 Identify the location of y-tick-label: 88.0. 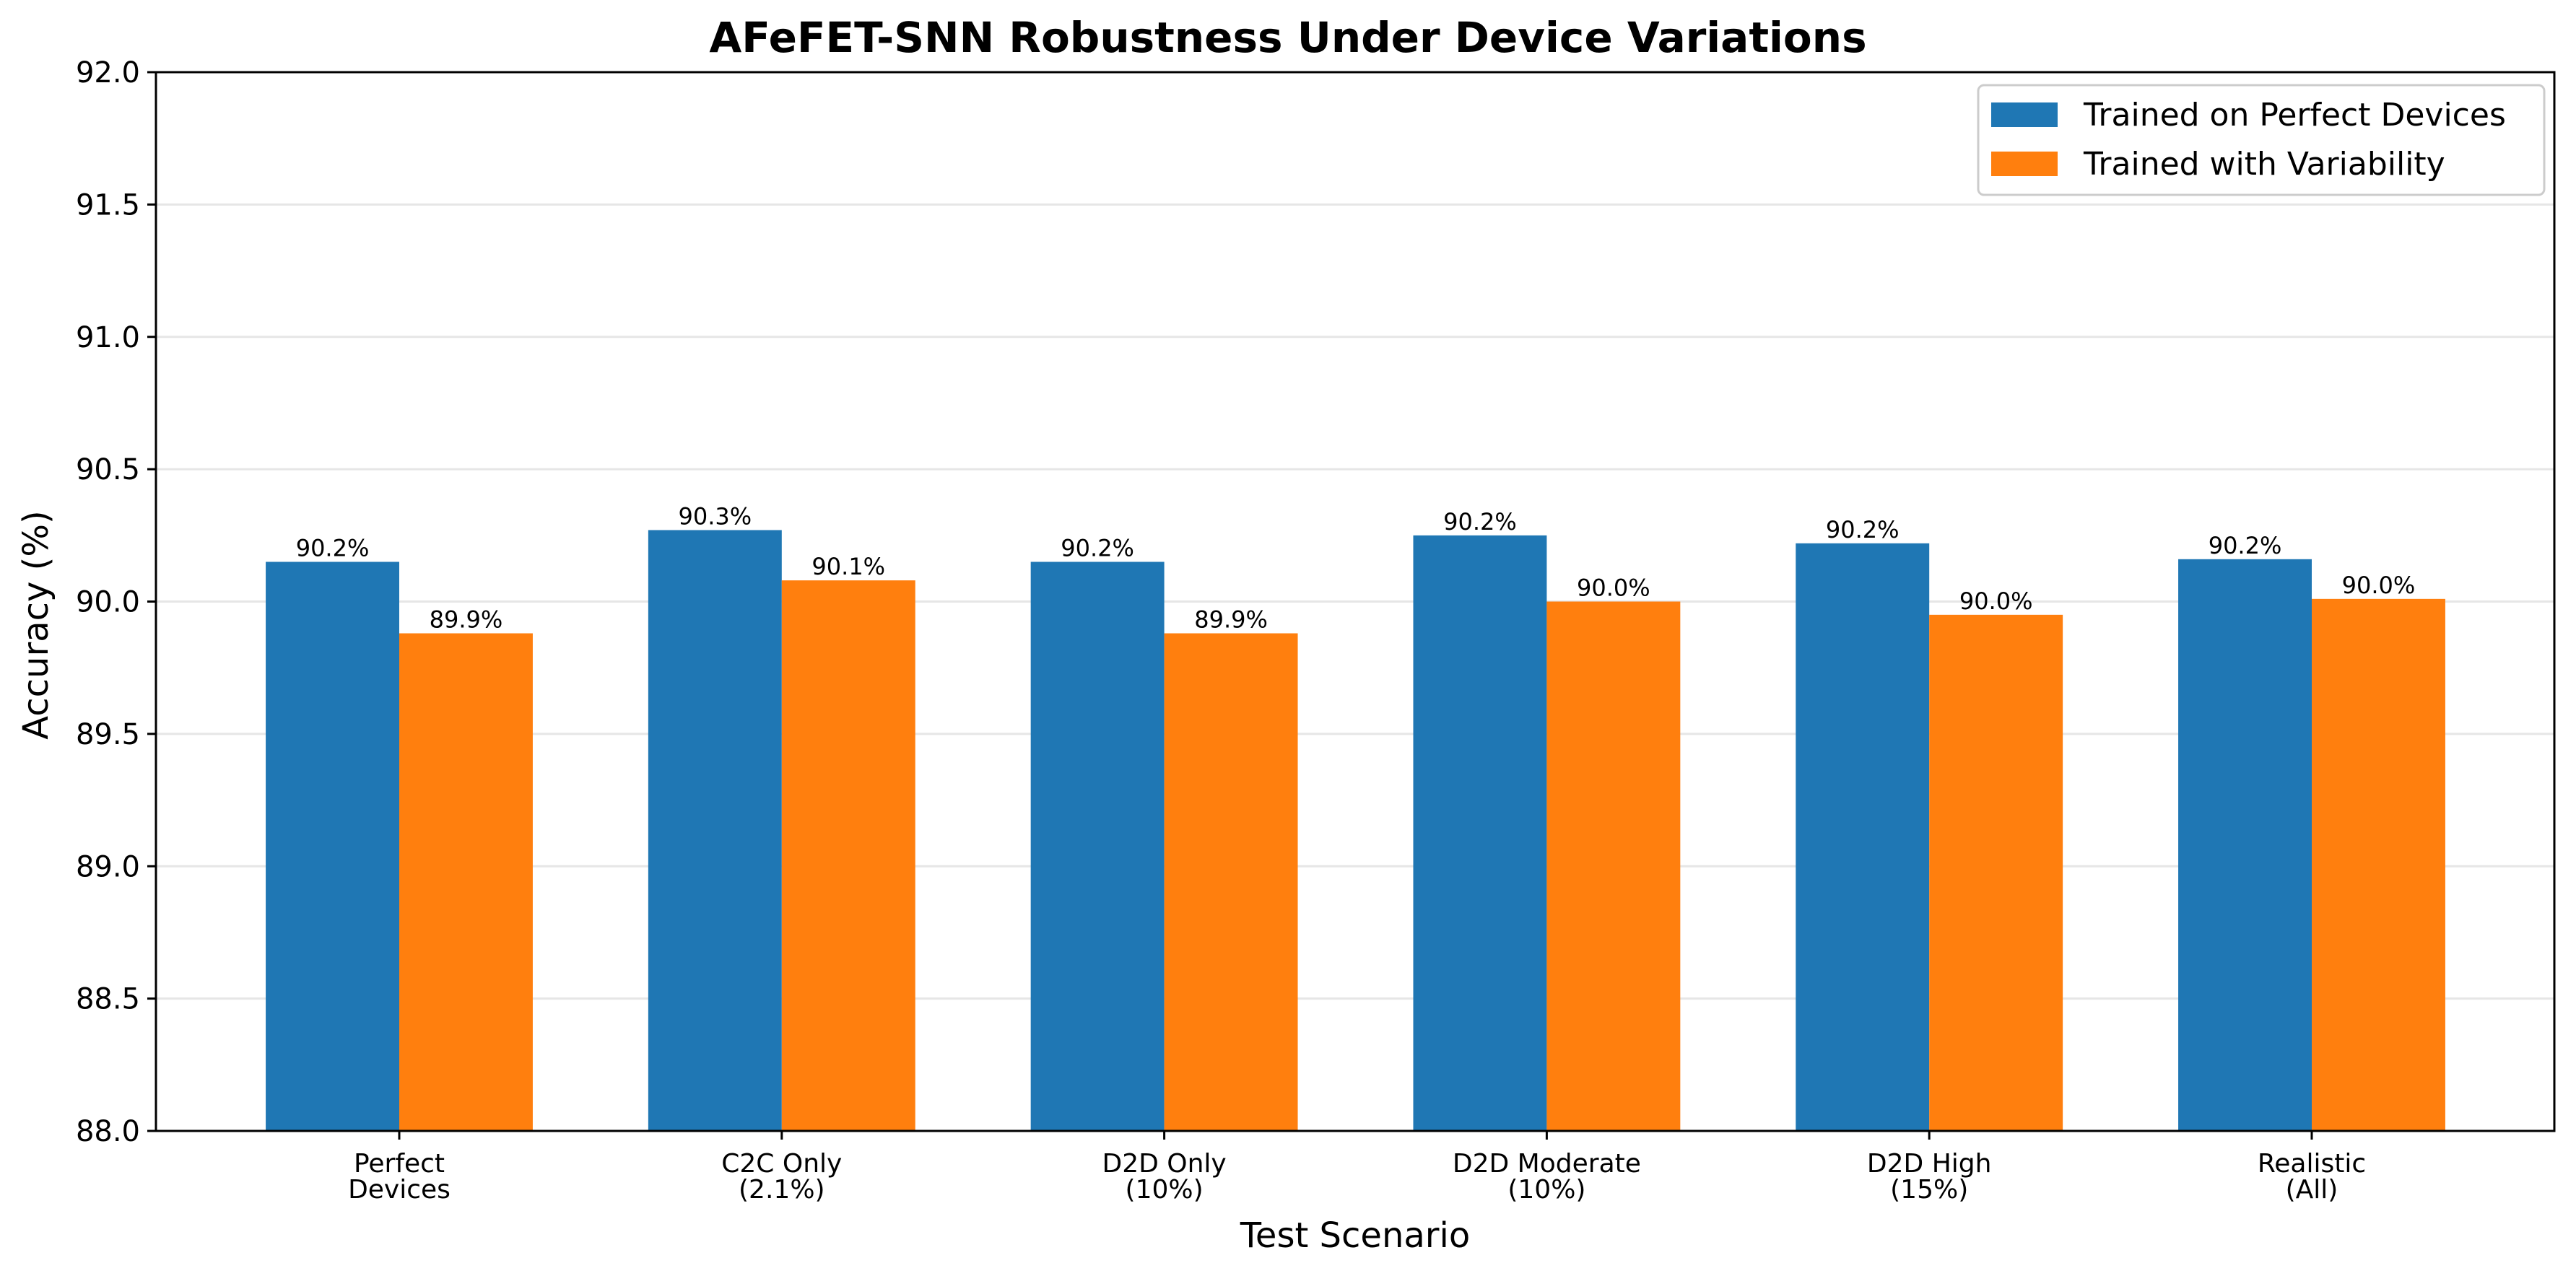
(108, 1131).